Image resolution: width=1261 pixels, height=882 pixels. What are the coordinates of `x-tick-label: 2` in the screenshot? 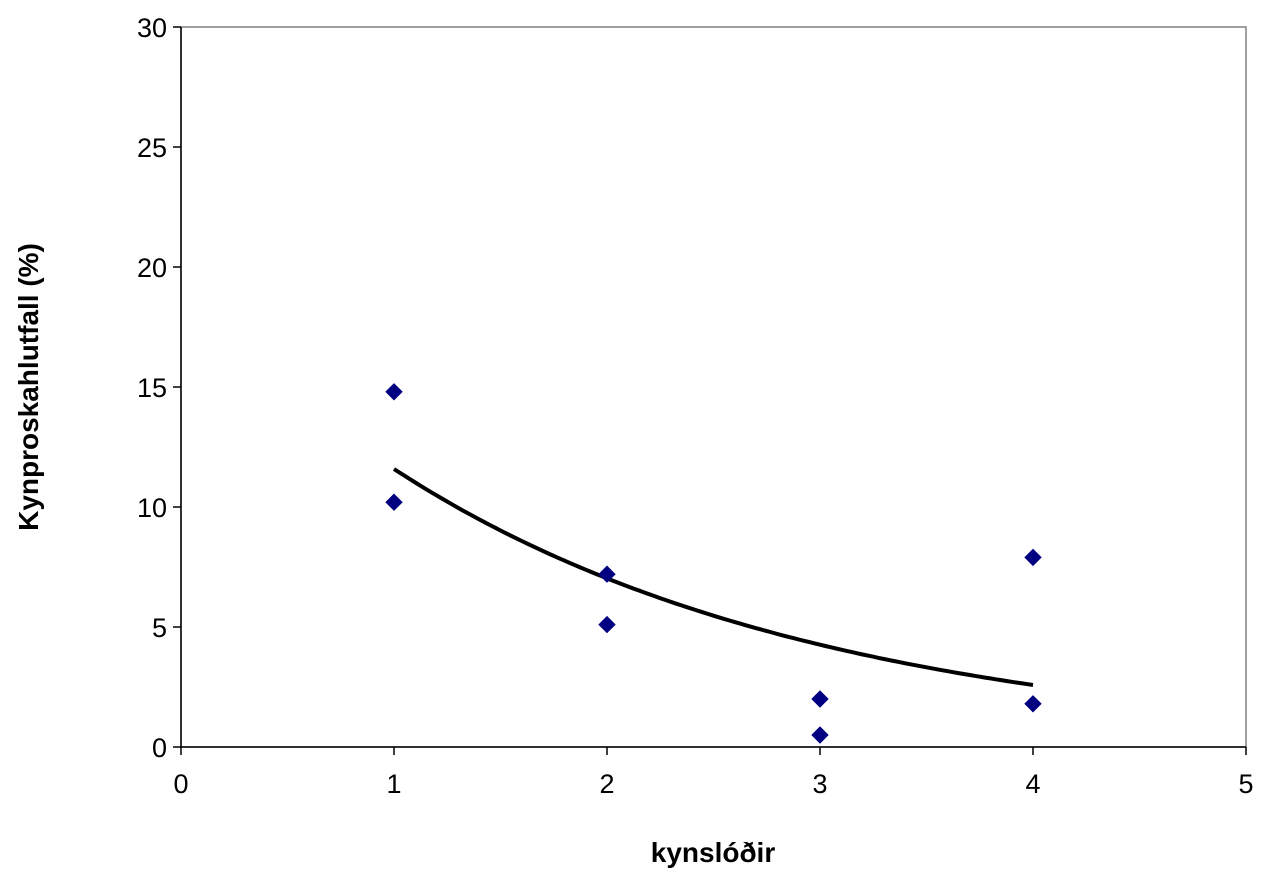 It's located at (606, 784).